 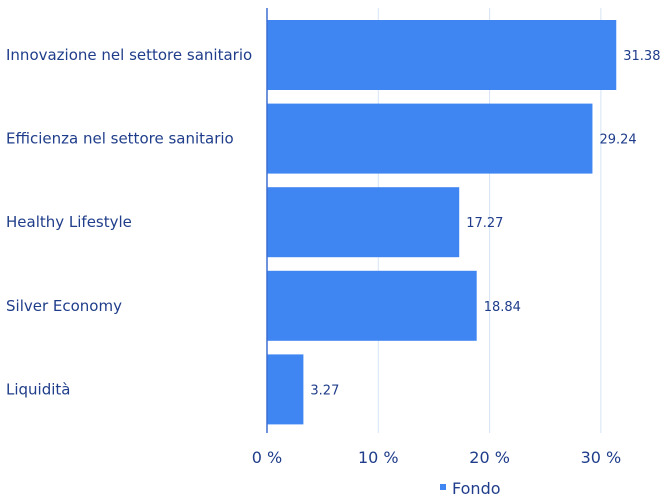 I want to click on x-tick-labels: 0 % 10 % 20 % 30 %, so click(x=436, y=457).